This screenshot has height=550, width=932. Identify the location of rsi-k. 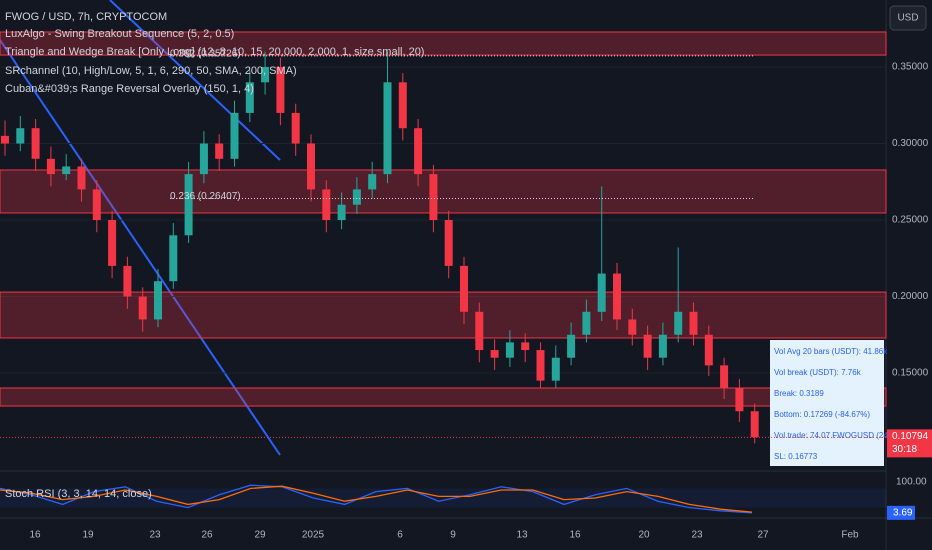
(376, 499).